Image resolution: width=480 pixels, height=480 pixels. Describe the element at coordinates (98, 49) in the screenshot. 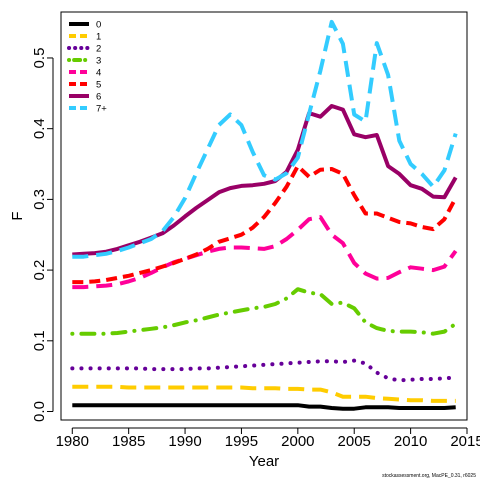

I see `legend-label: 2` at that location.